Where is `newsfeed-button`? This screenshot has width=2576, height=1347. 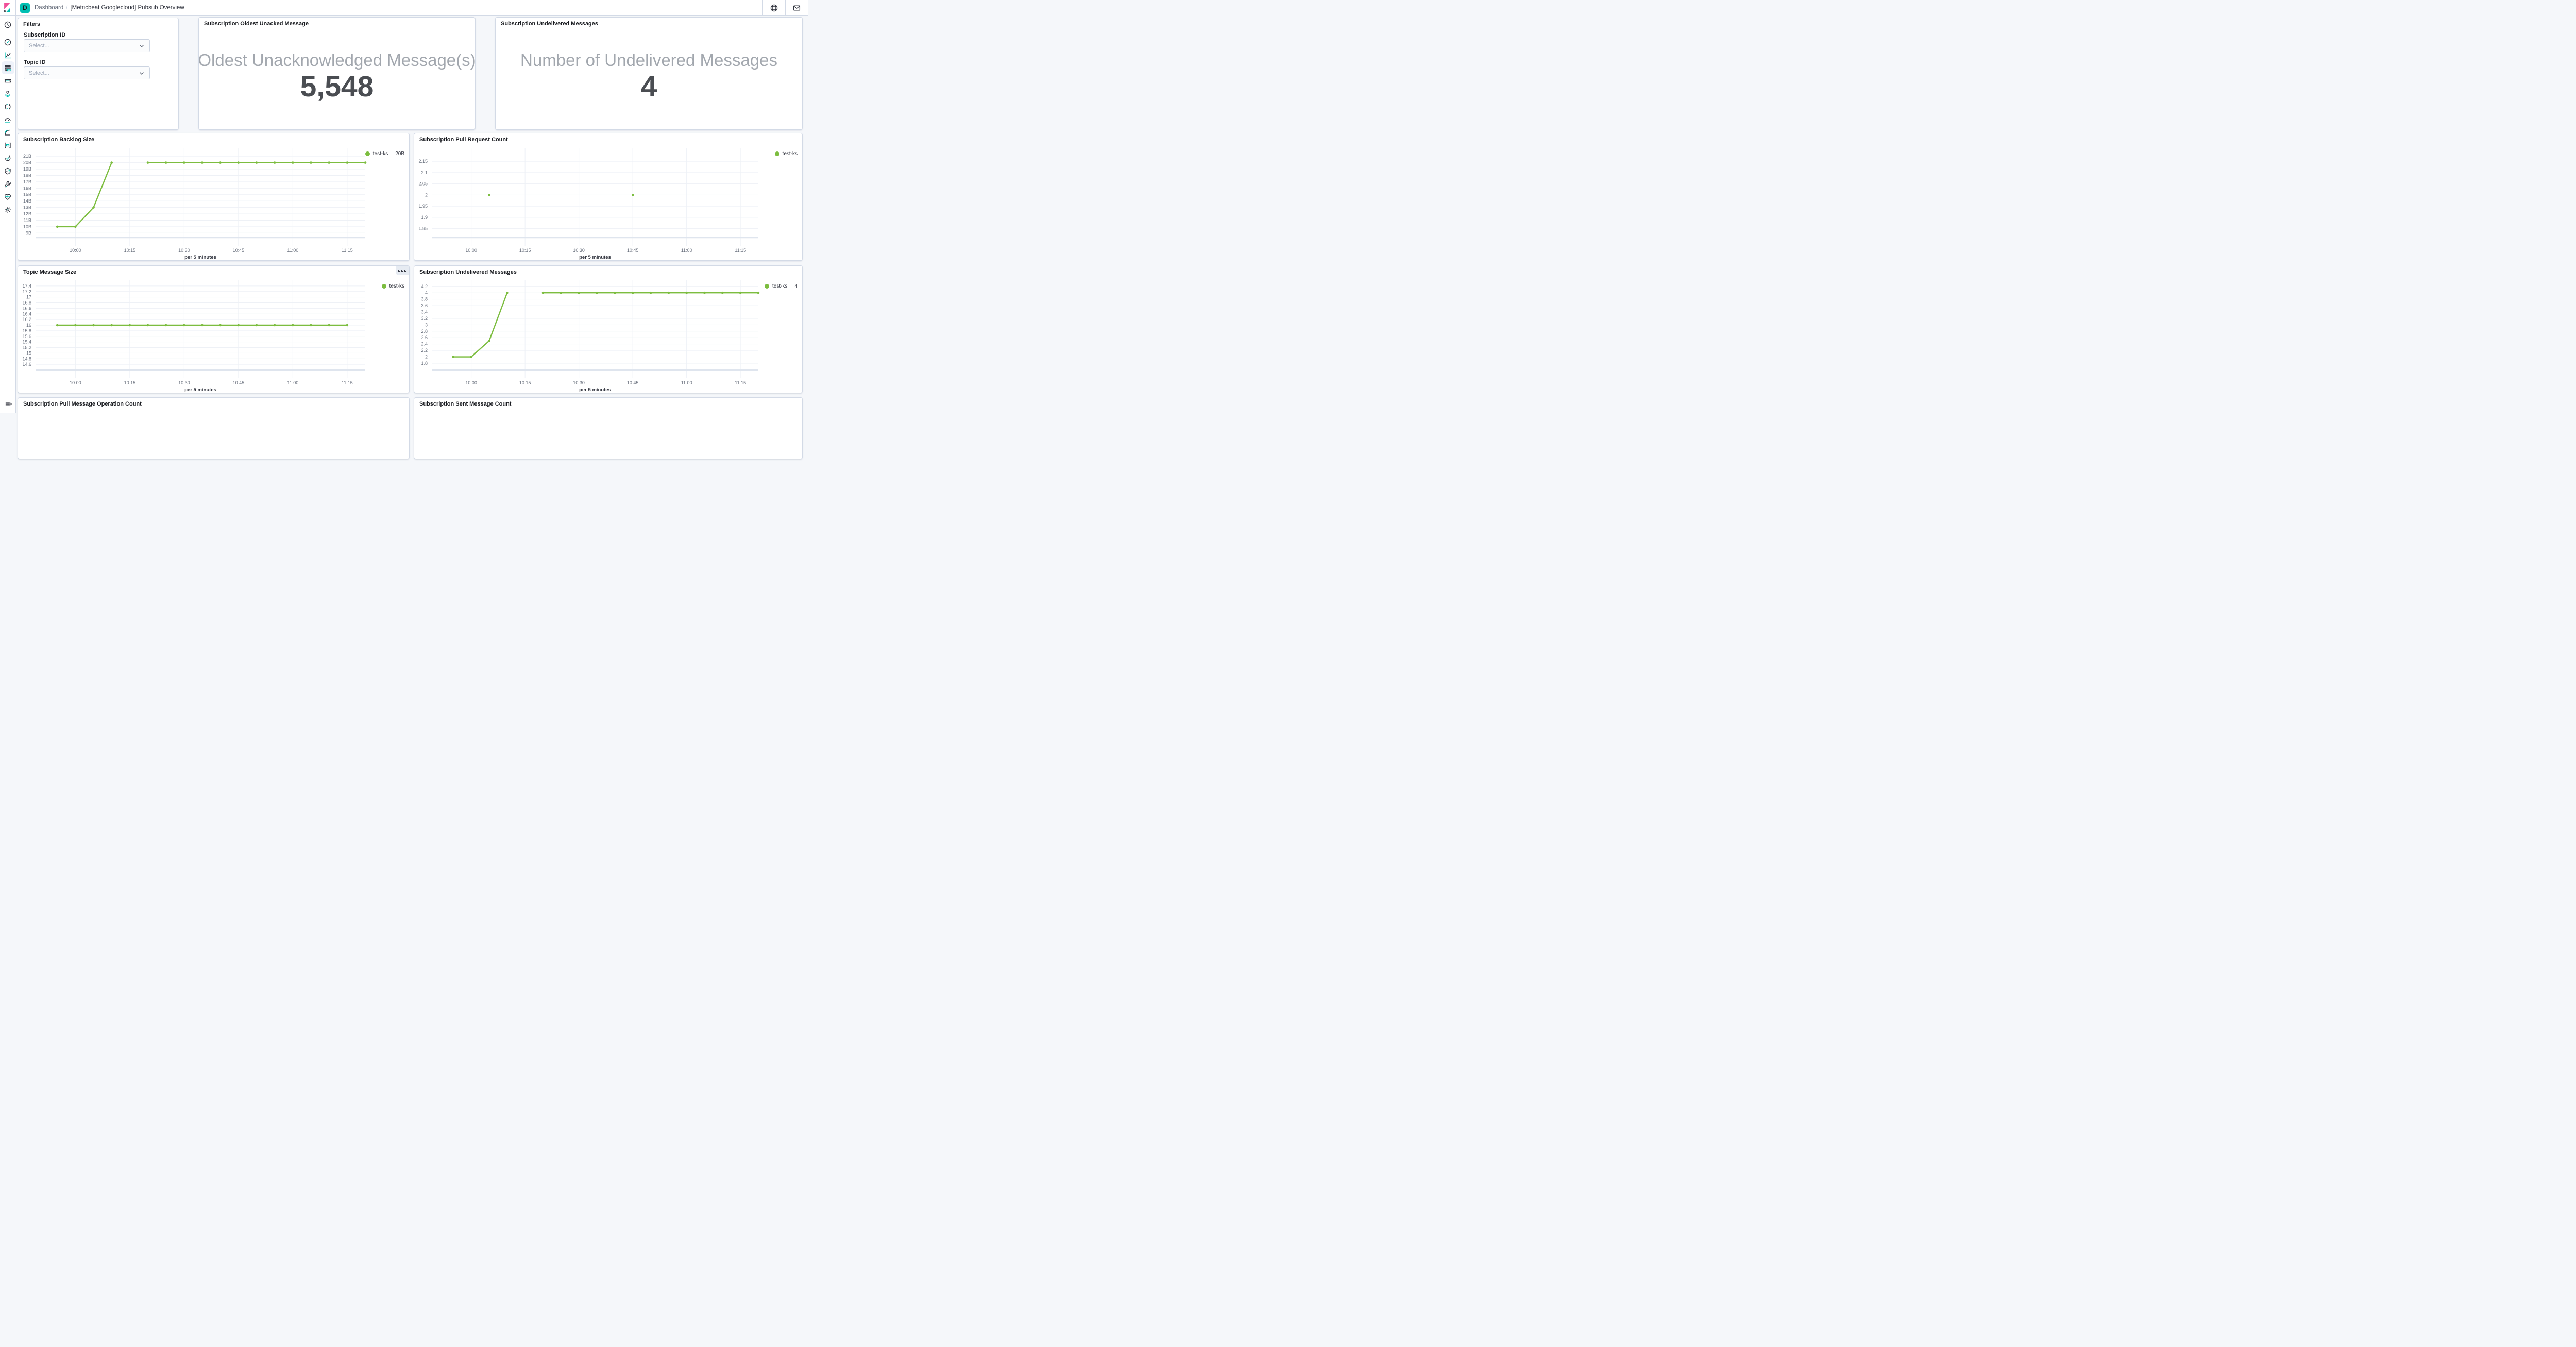
newsfeed-button is located at coordinates (797, 7).